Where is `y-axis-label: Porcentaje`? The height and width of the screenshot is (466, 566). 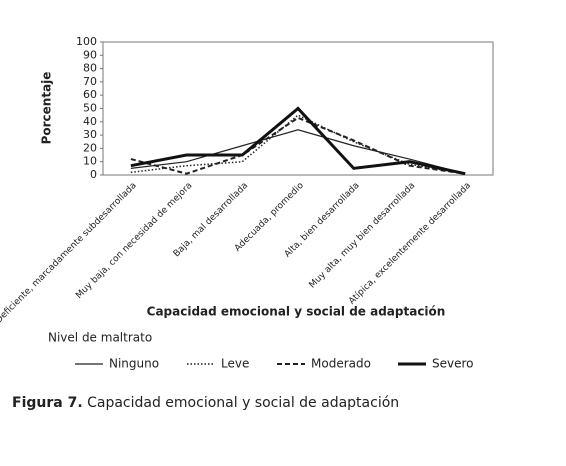
y-axis-label: Porcentaje is located at coordinates (47, 108).